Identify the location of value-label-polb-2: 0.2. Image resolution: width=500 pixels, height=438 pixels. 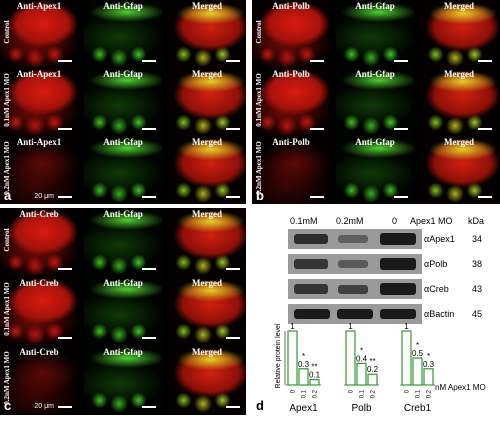
(373, 369).